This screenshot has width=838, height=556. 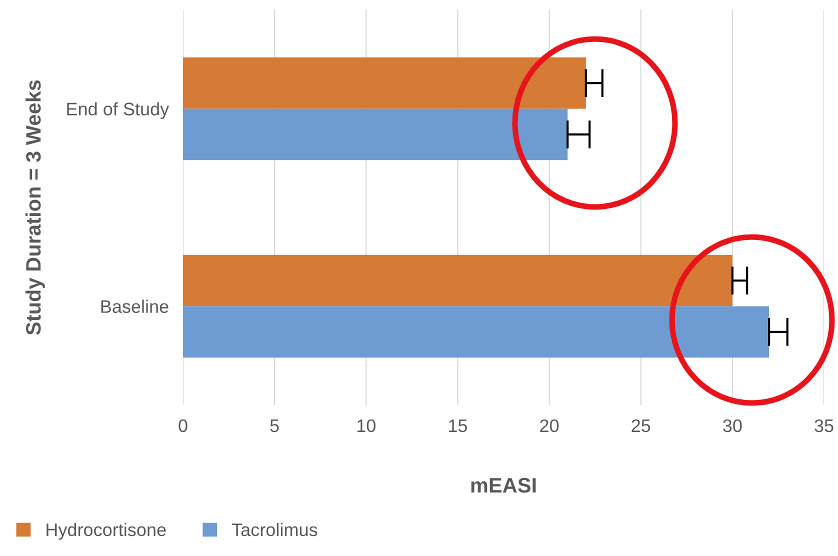 What do you see at coordinates (275, 529) in the screenshot?
I see `legend-label: Tacrolimus` at bounding box center [275, 529].